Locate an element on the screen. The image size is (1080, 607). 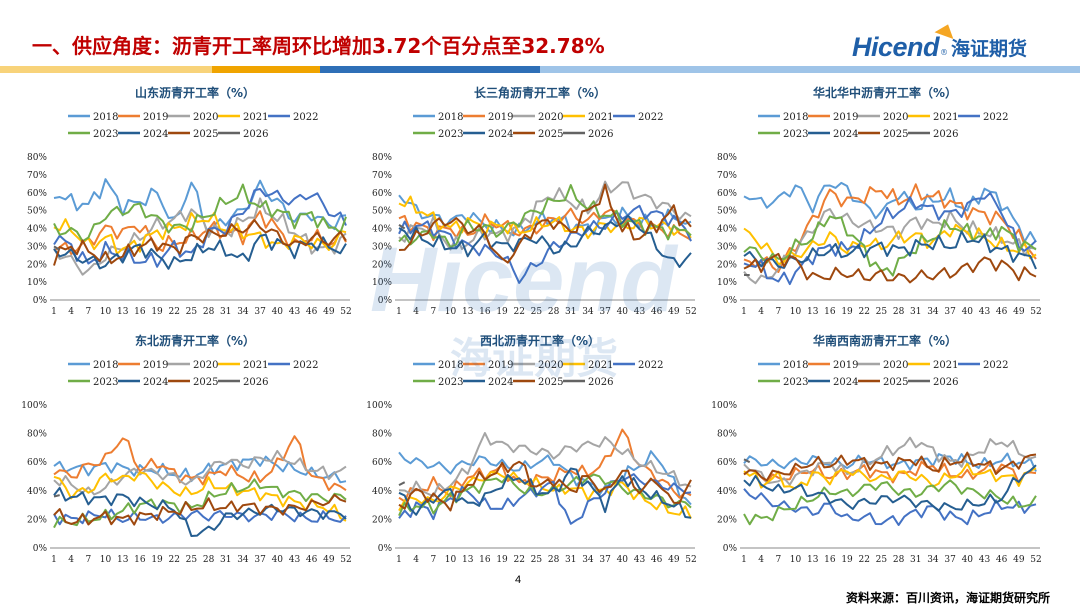
x-tick-label: 28 is located at coordinates (899, 560).